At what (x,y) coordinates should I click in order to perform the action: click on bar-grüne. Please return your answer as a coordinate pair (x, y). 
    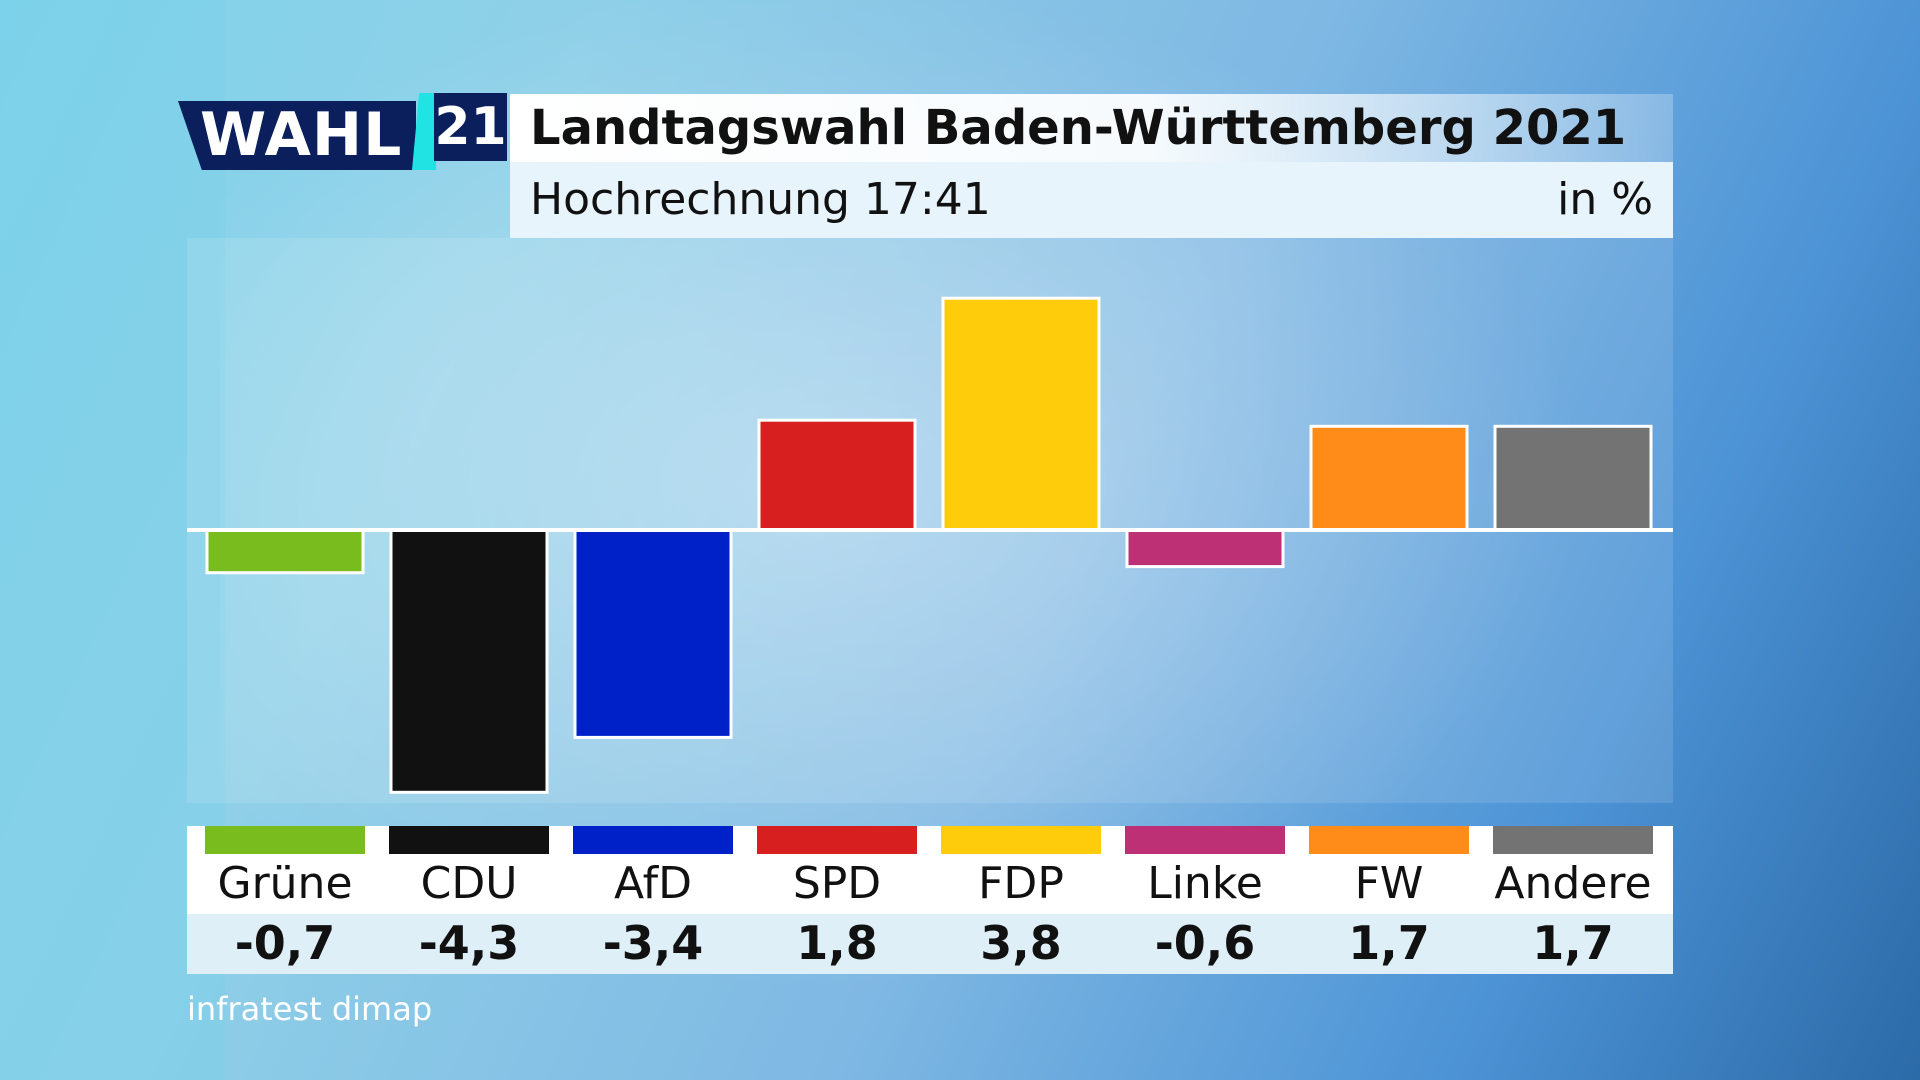
    Looking at the image, I should click on (285, 551).